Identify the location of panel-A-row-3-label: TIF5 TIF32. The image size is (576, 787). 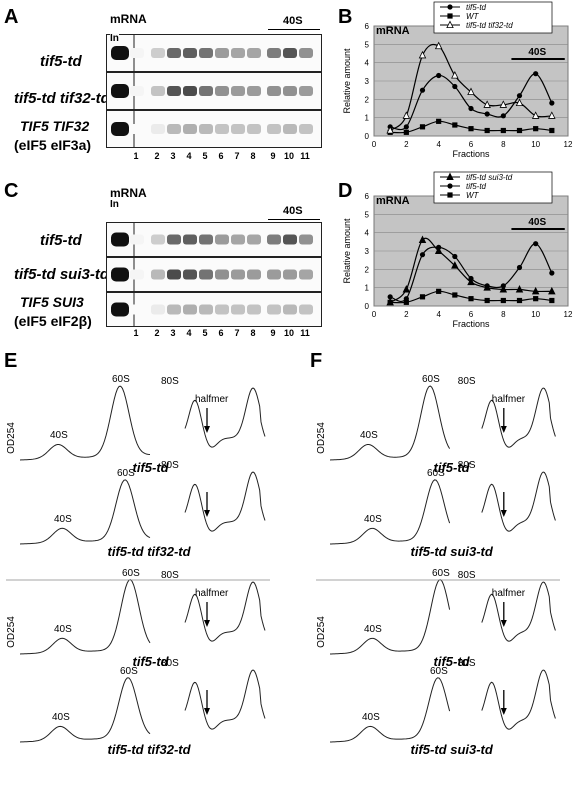
(55, 126).